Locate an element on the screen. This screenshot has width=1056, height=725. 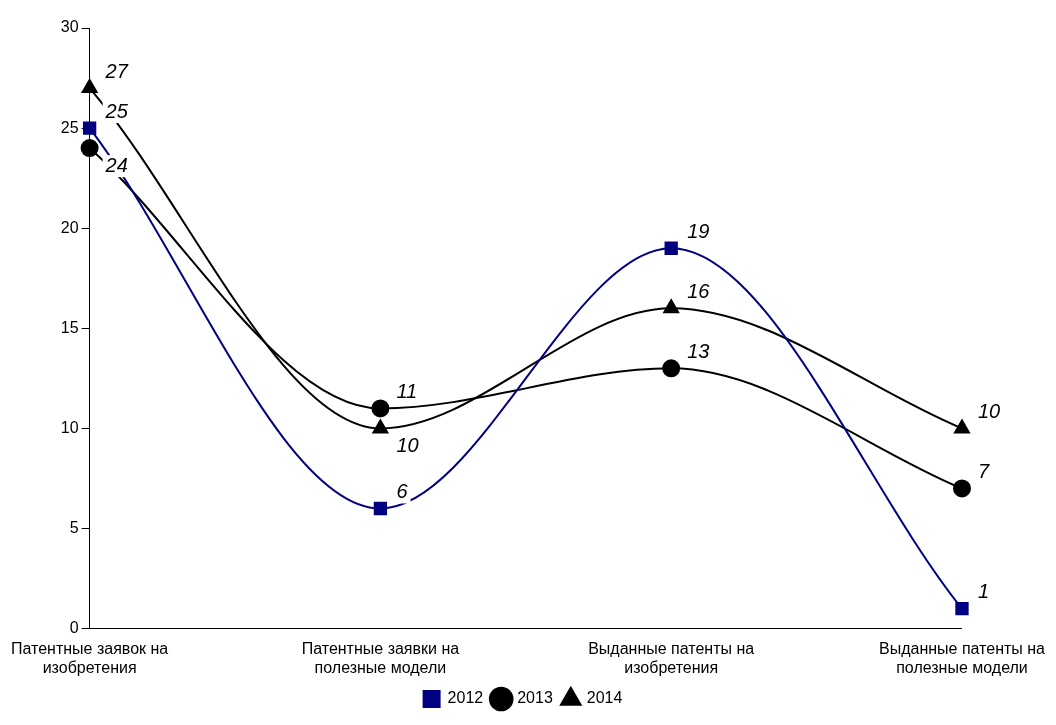
y-tick-label: 30 is located at coordinates (69, 27).